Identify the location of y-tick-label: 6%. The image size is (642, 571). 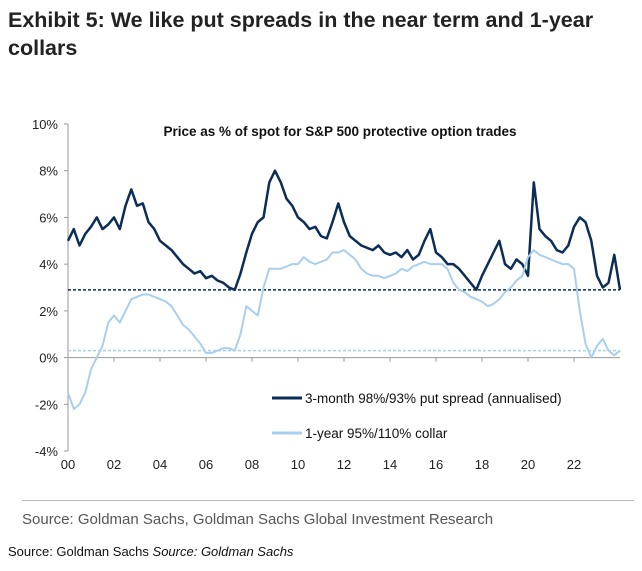
(48, 217).